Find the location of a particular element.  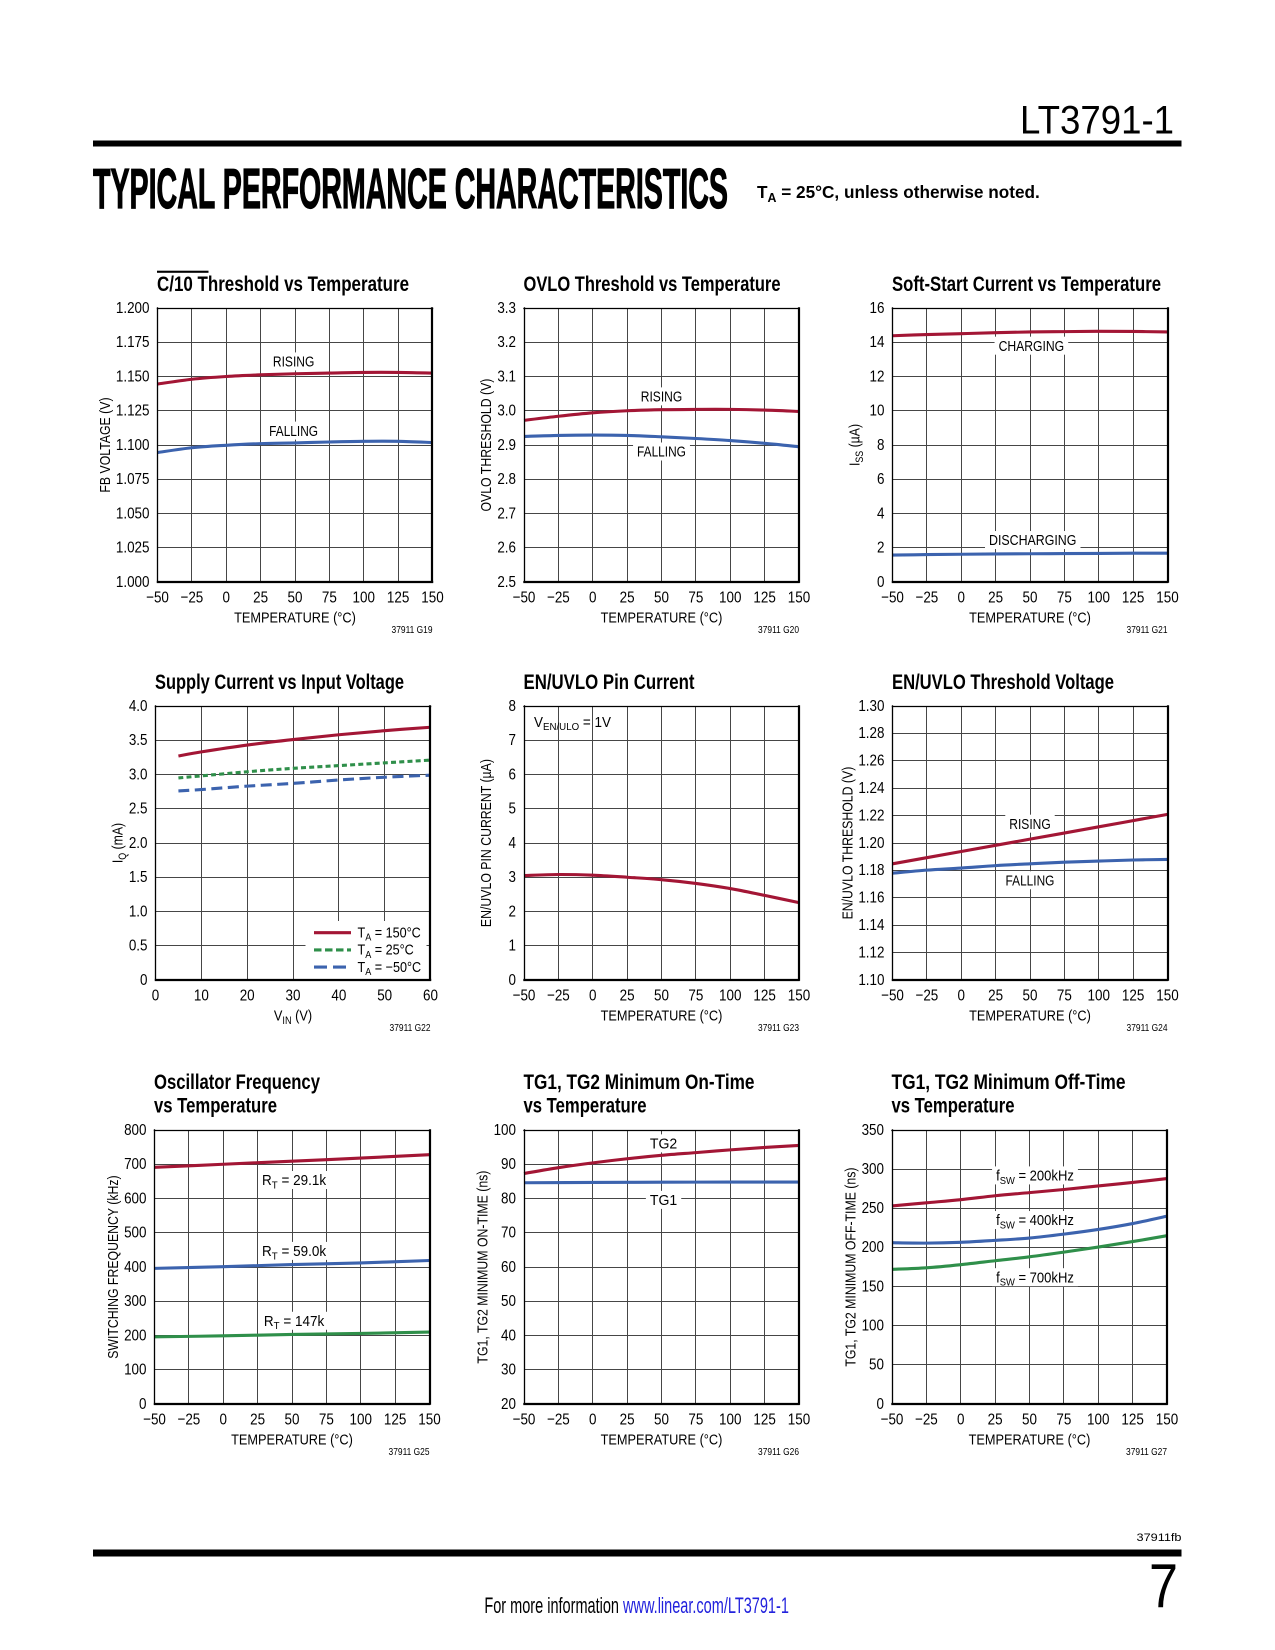

svg-text: 37911fb is located at coordinates (1159, 1538).